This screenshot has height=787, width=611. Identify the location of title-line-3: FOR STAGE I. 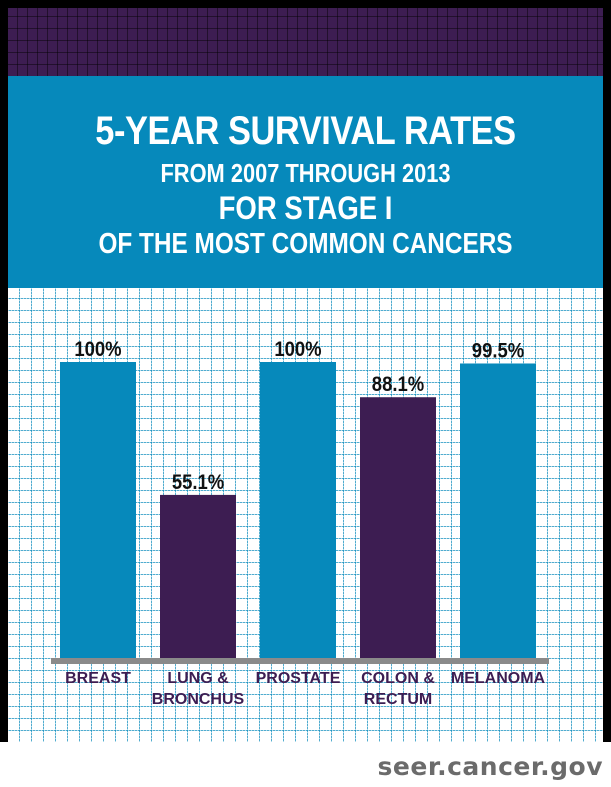
(305, 208).